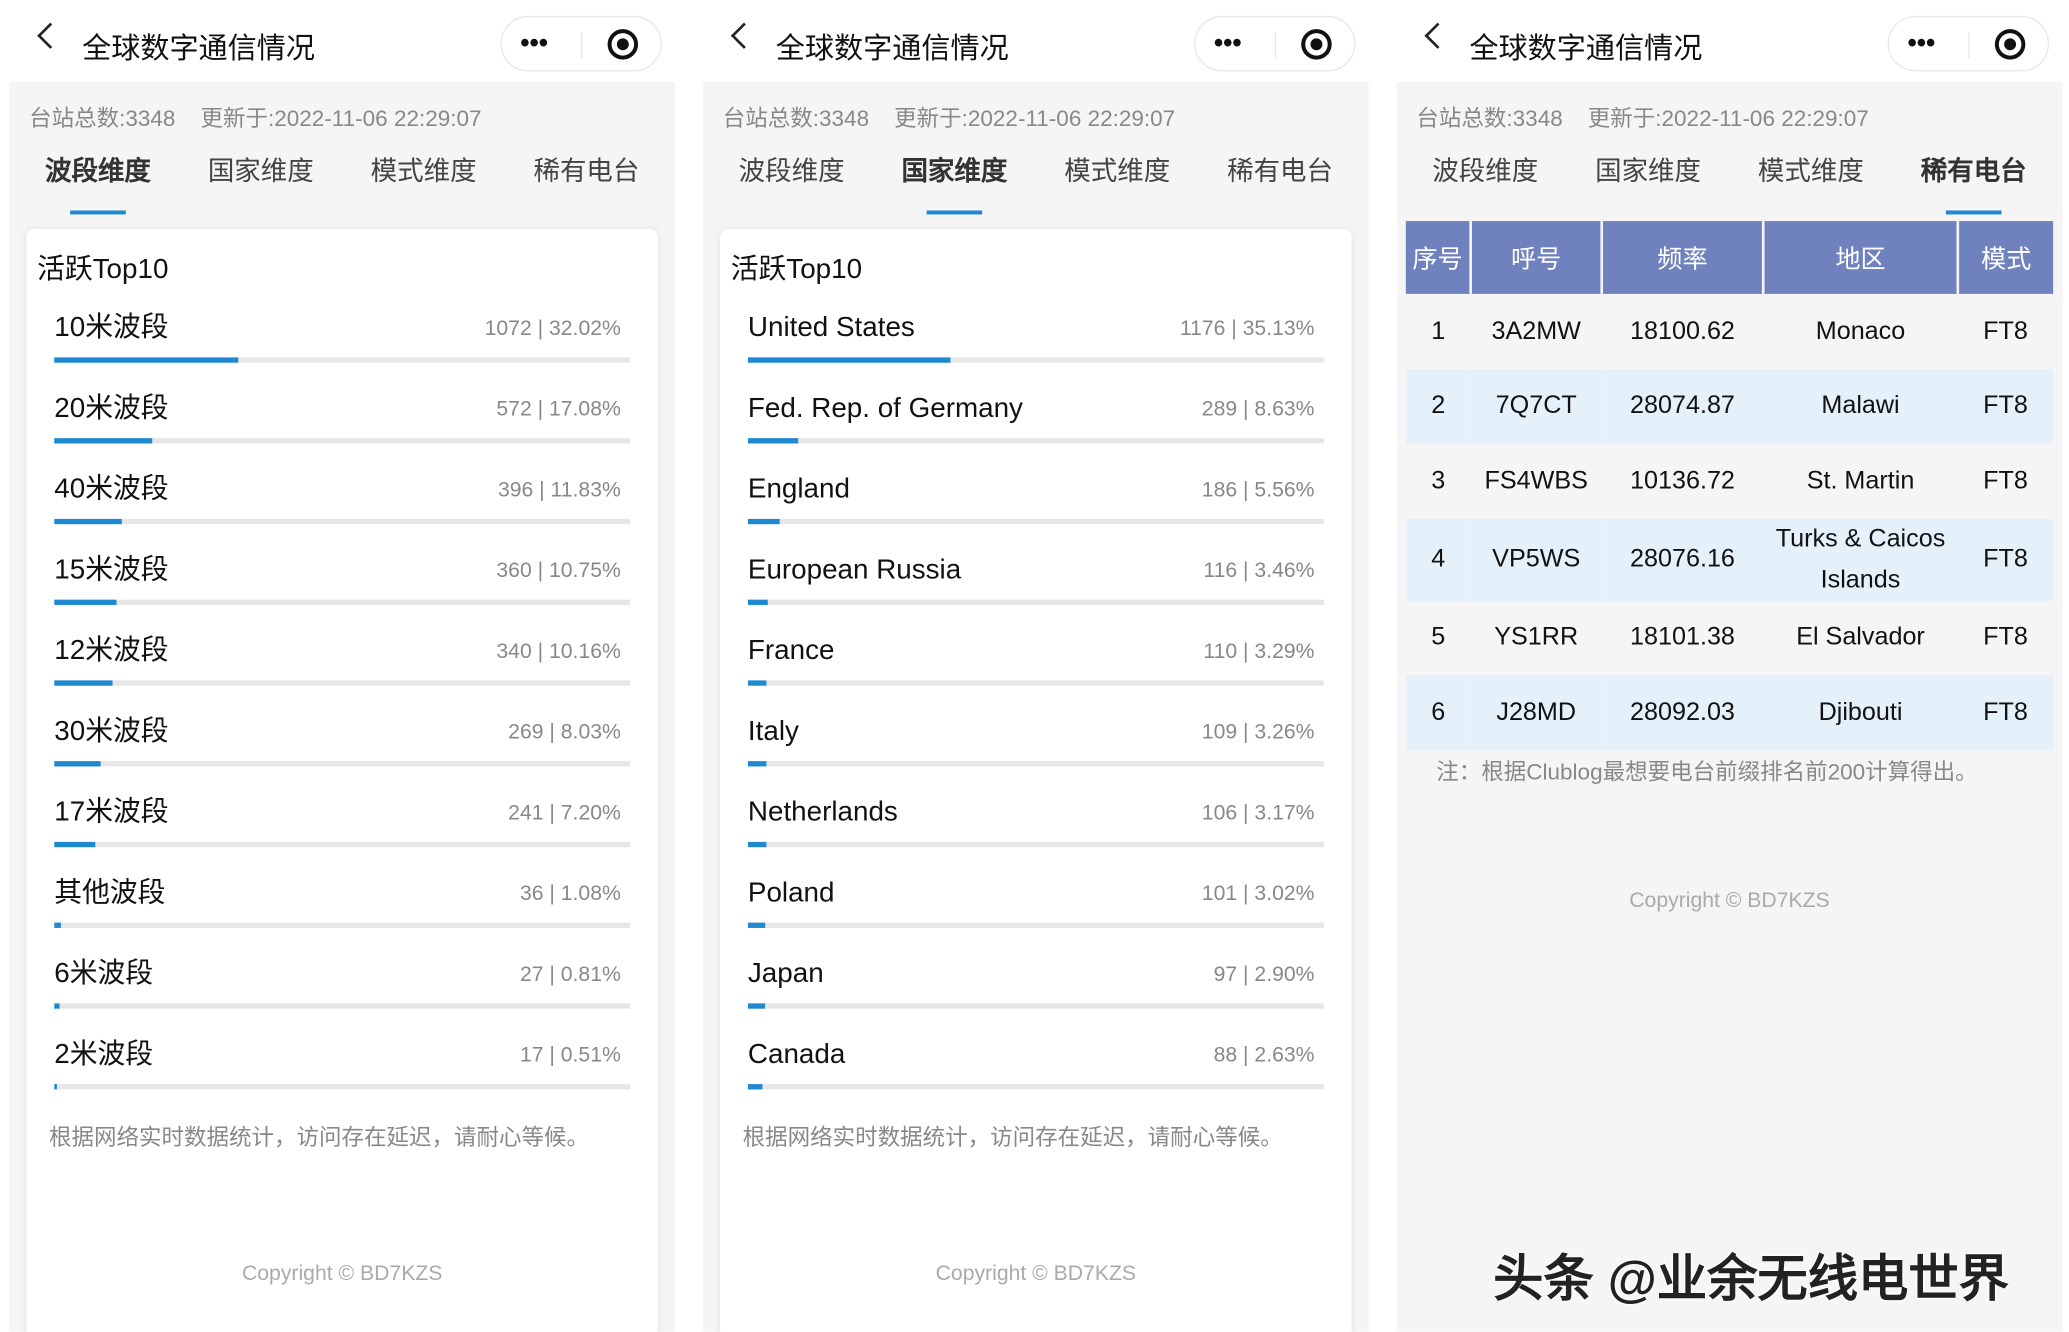  I want to click on table-cell: 28074.87, so click(1682, 406).